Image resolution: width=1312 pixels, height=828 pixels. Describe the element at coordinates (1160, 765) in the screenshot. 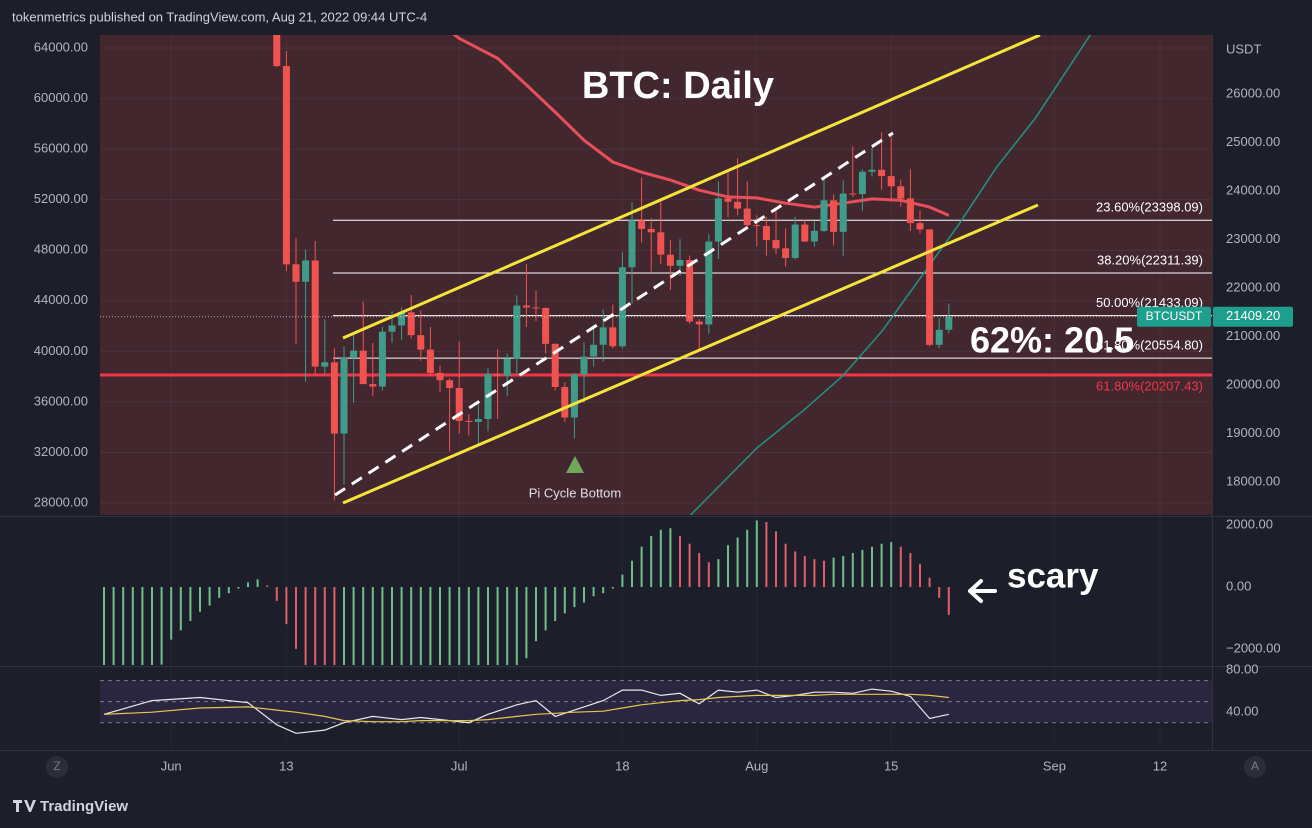

I see `x-tick-label: 12` at that location.